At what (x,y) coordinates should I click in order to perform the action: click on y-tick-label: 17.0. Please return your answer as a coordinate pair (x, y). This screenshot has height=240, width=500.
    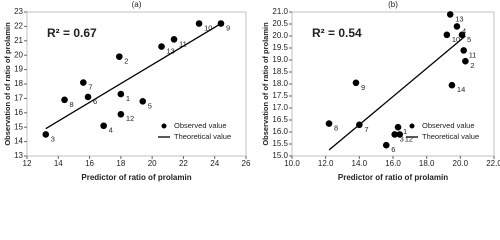
    Looking at the image, I should click on (280, 107).